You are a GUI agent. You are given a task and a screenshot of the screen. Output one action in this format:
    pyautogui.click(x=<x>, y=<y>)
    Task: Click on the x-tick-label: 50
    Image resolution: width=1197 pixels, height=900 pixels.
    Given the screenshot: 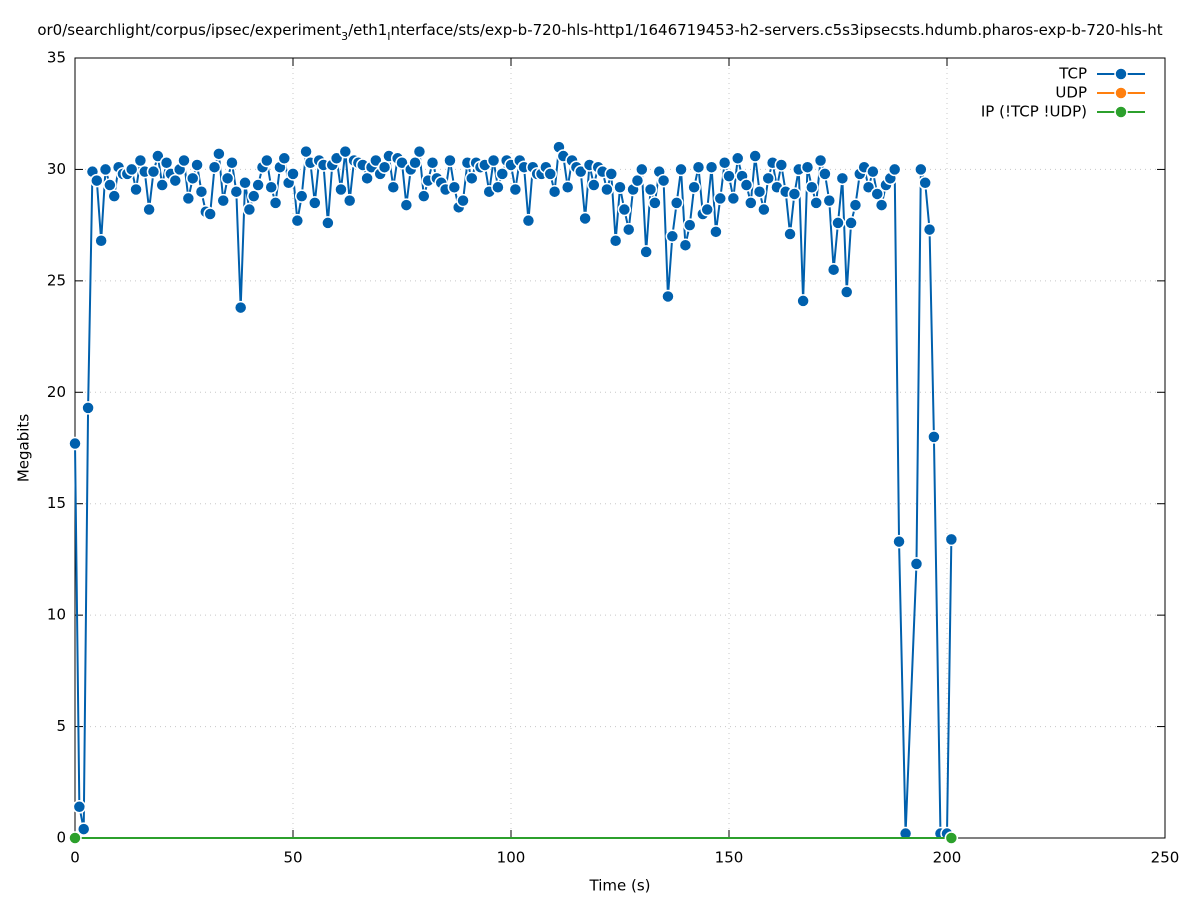 What is the action you would take?
    pyautogui.click(x=292, y=858)
    